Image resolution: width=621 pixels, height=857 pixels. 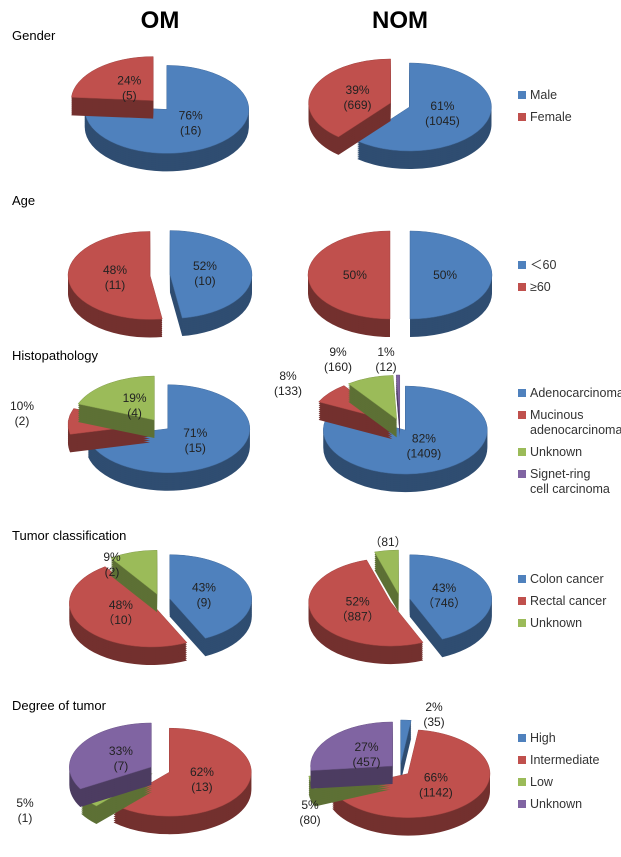 What do you see at coordinates (387, 542) in the screenshot?
I see `data-label: （81）` at bounding box center [387, 542].